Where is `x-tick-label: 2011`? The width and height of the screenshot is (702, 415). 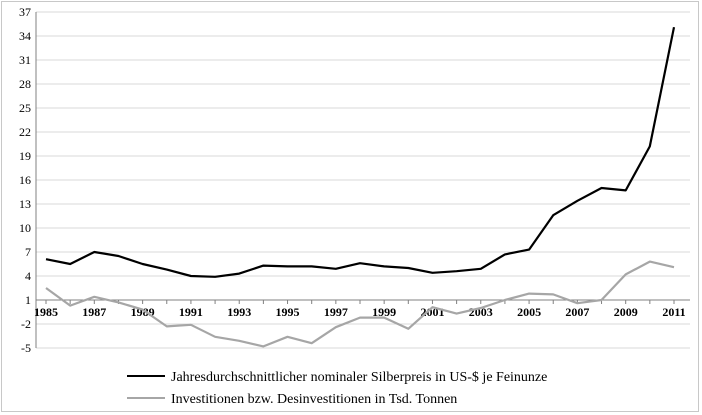
x-tick-label: 2011 is located at coordinates (673, 312).